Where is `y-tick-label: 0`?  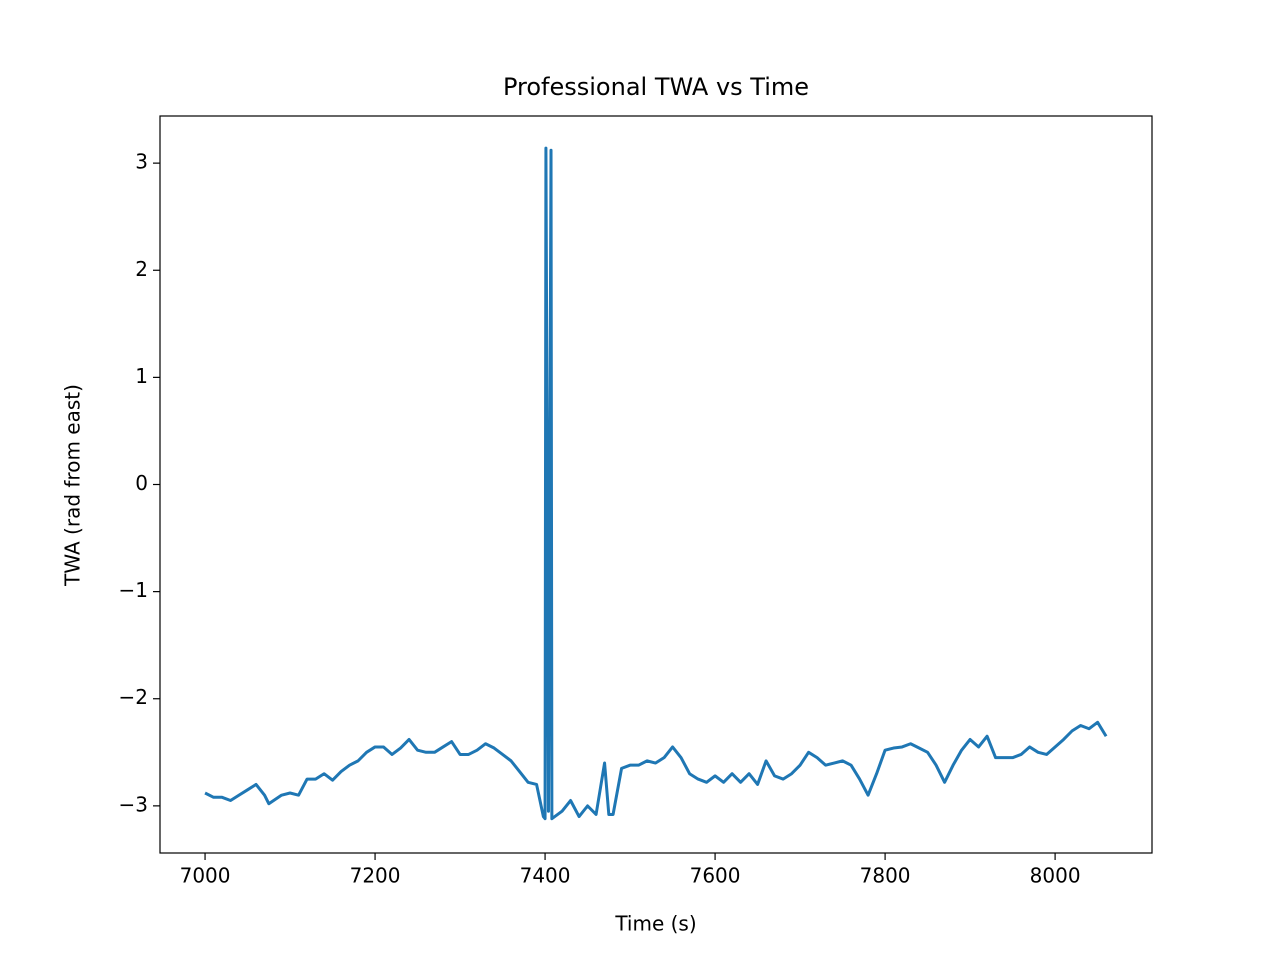
y-tick-label: 0 is located at coordinates (141, 483).